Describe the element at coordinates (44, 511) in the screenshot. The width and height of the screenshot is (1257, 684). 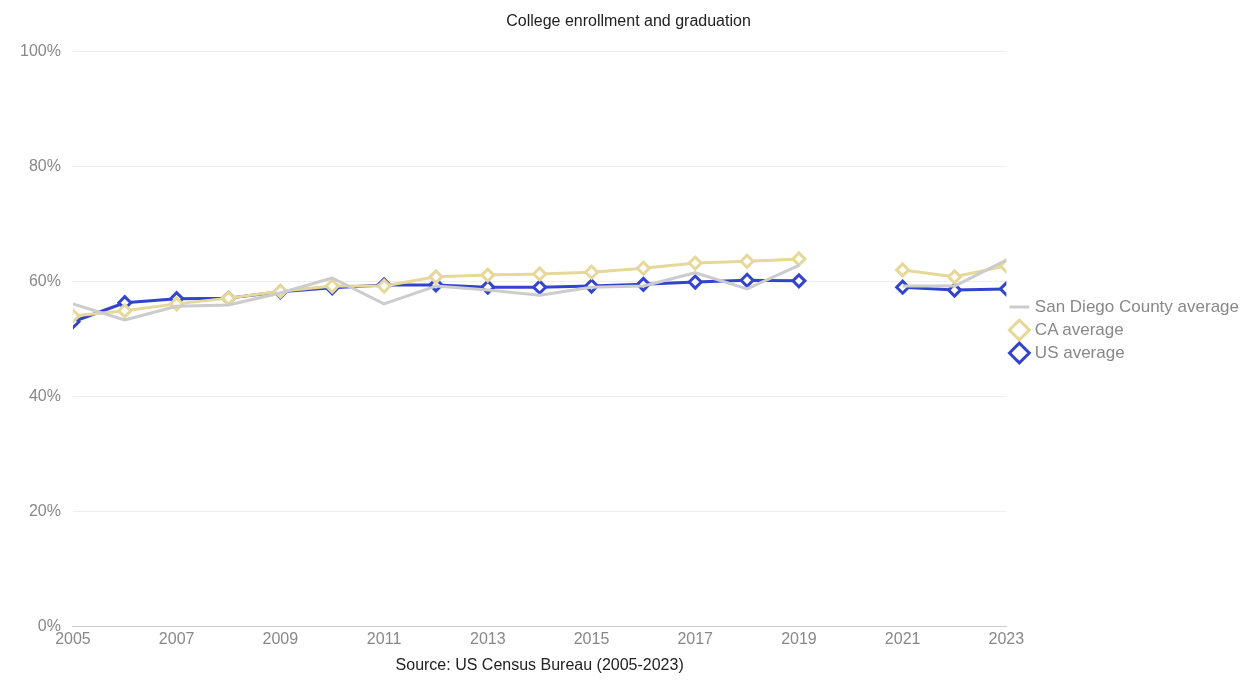
I see `y-tick-label: 20%` at that location.